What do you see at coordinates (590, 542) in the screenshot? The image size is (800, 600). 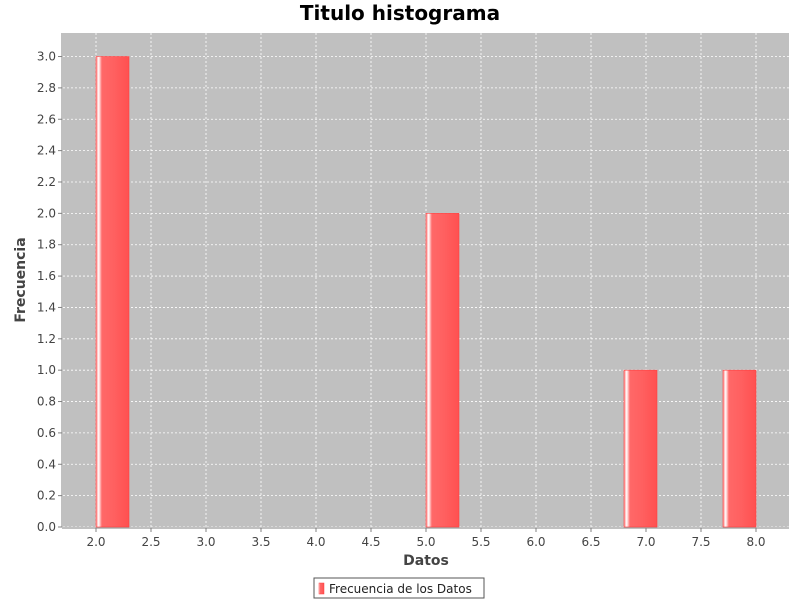 I see `x-tick-label: 6.5` at bounding box center [590, 542].